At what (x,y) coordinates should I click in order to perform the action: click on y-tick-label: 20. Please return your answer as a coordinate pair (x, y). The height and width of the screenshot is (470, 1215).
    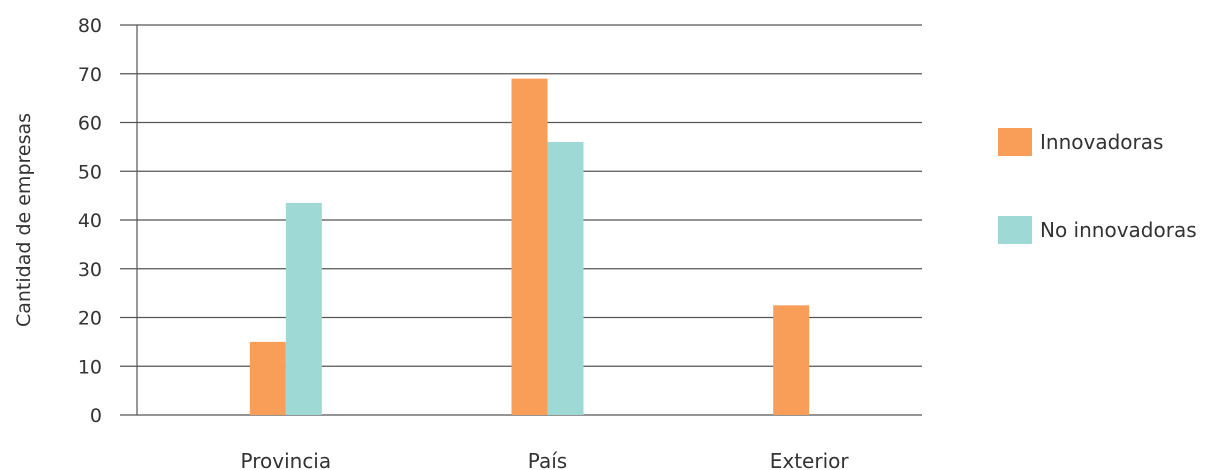
    Looking at the image, I should click on (90, 319).